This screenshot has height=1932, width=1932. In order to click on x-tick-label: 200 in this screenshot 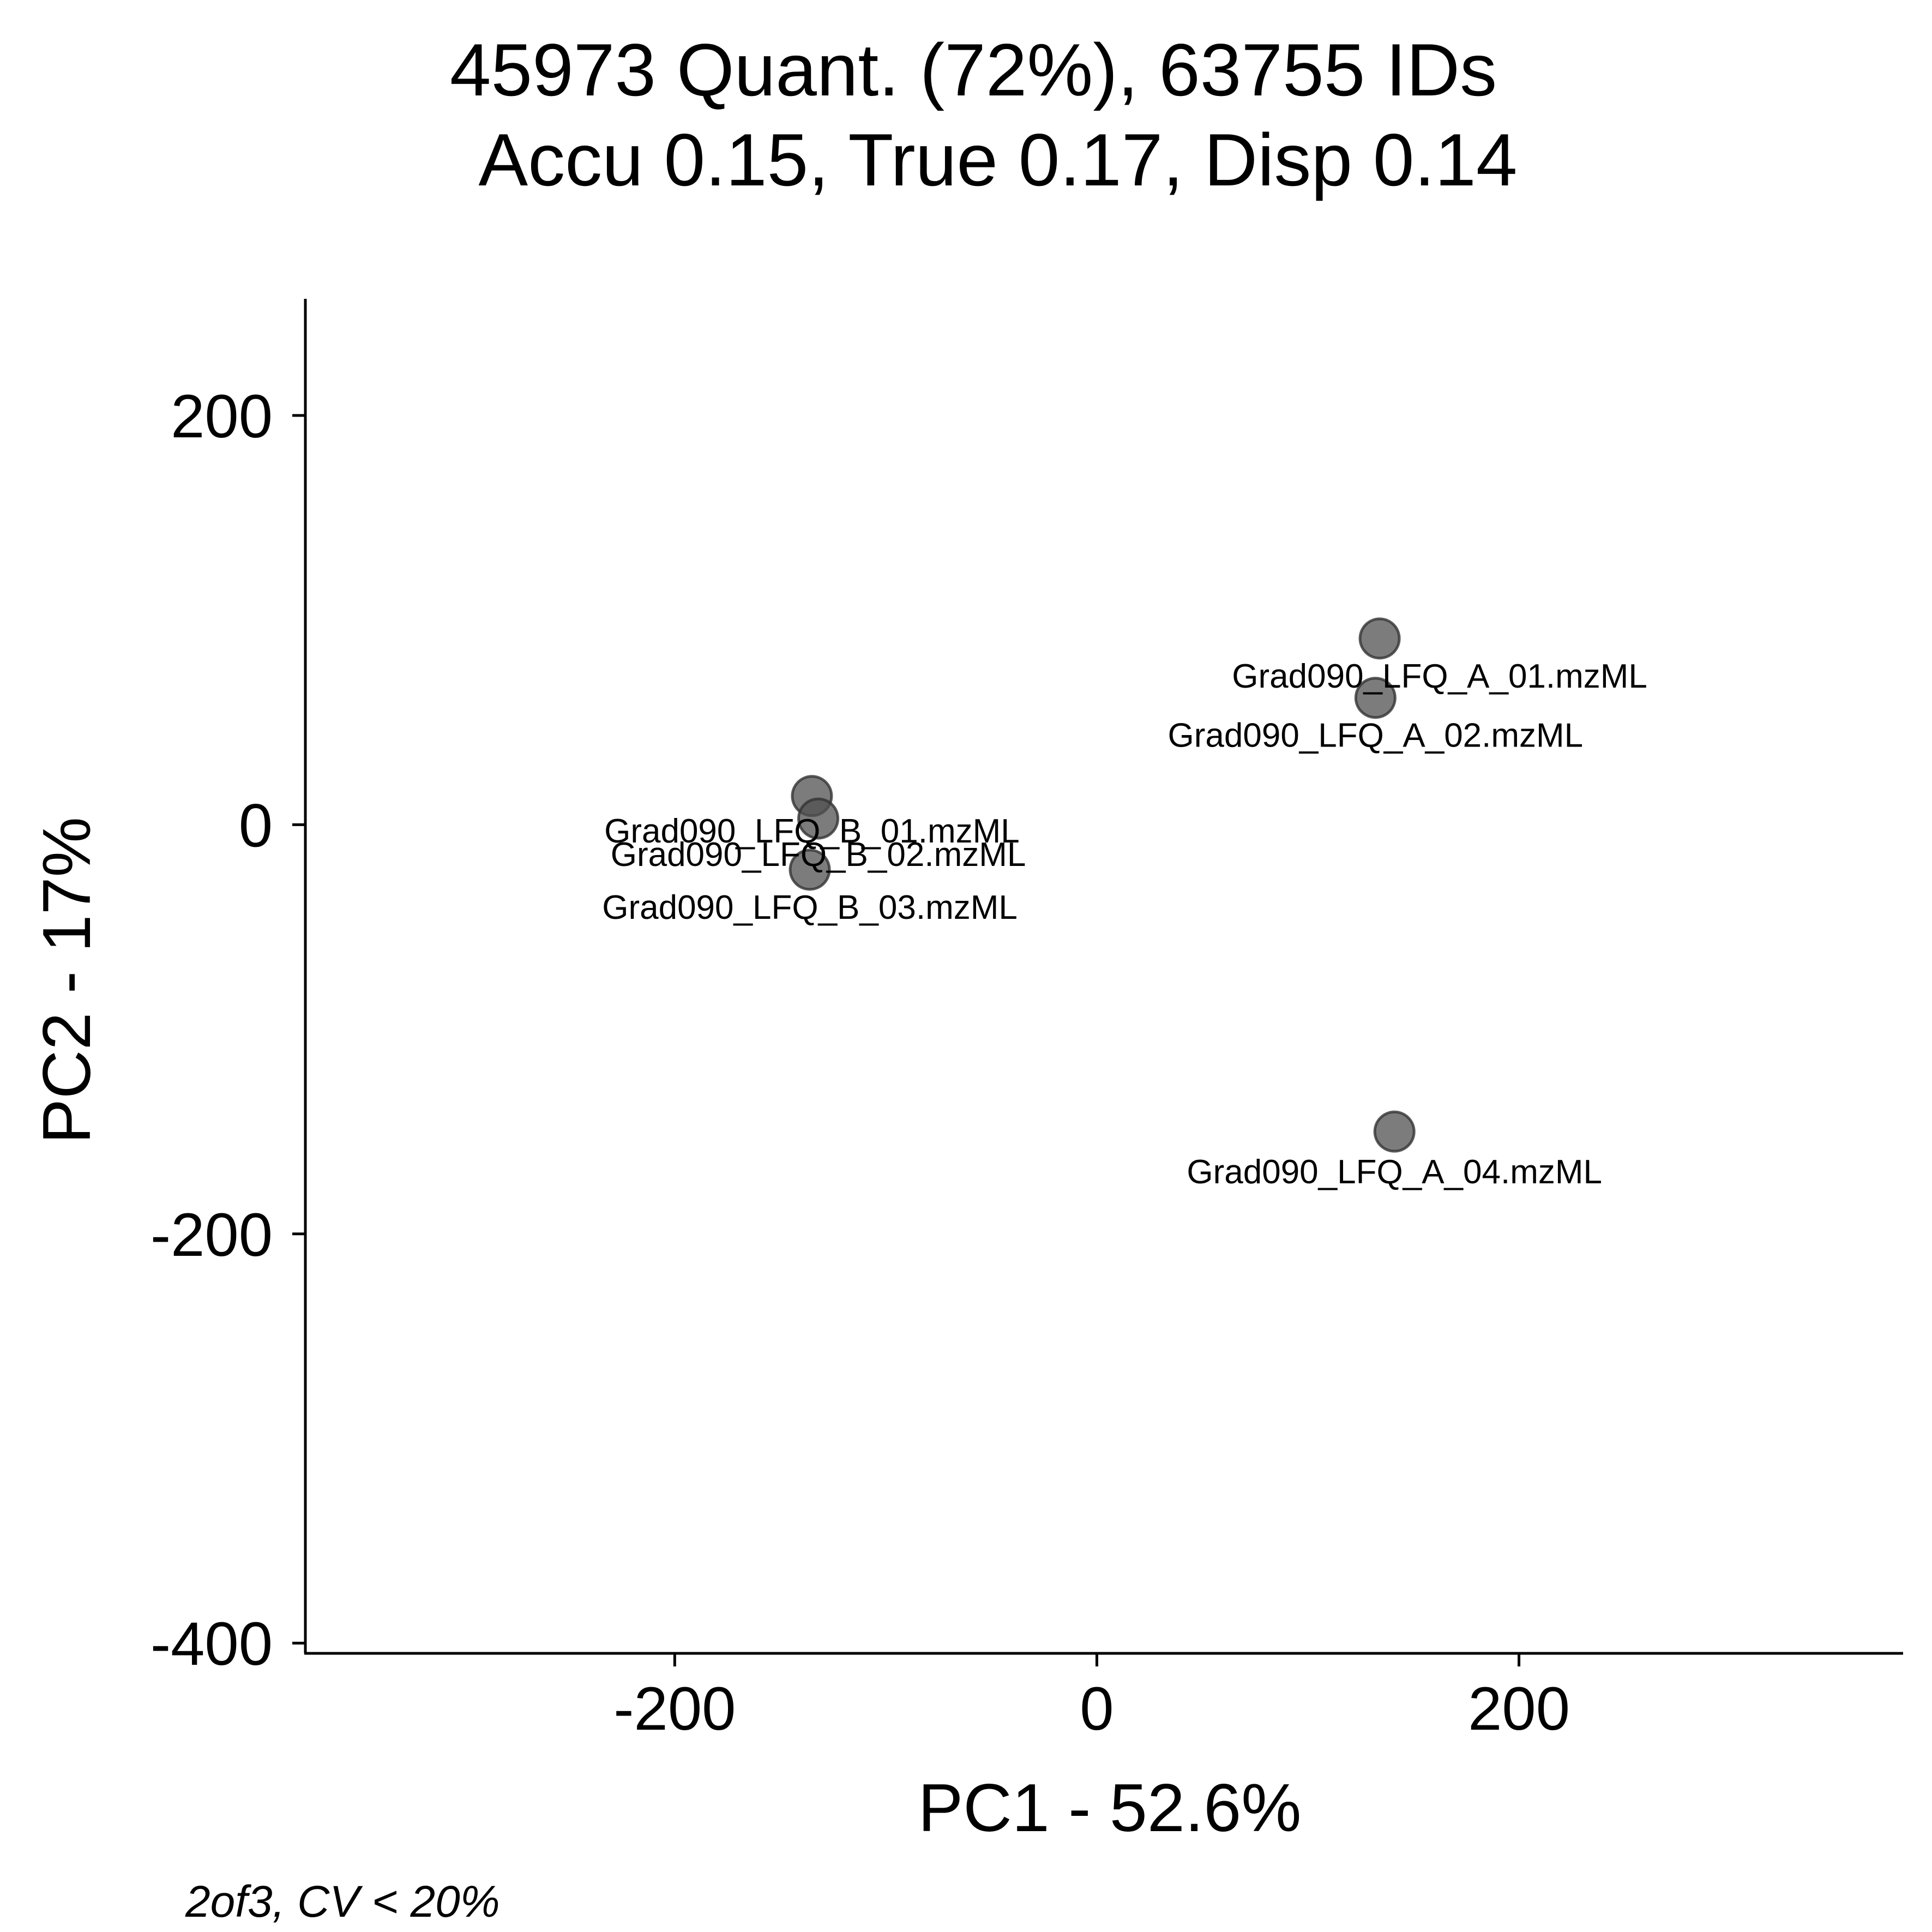, I will do `click(1519, 1709)`.